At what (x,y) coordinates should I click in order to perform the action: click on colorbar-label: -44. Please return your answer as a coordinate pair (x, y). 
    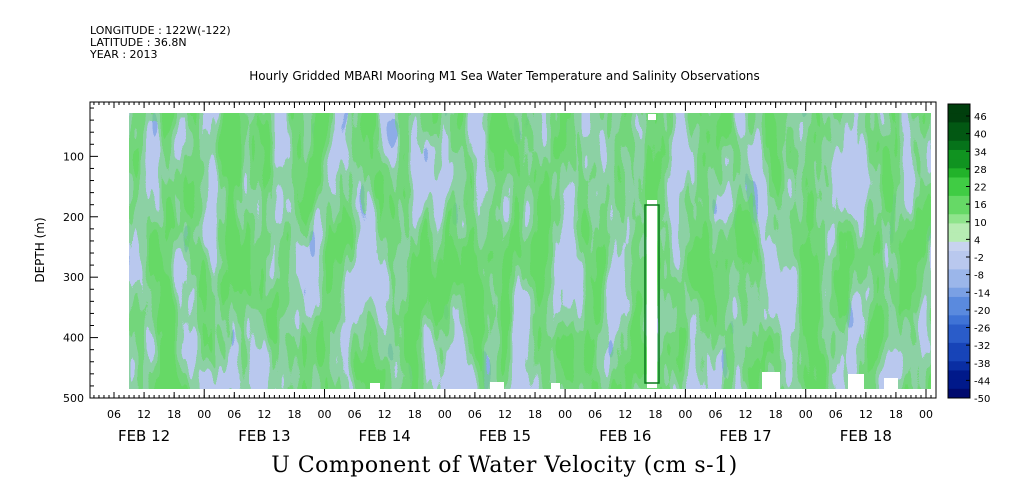
    Looking at the image, I should click on (982, 381).